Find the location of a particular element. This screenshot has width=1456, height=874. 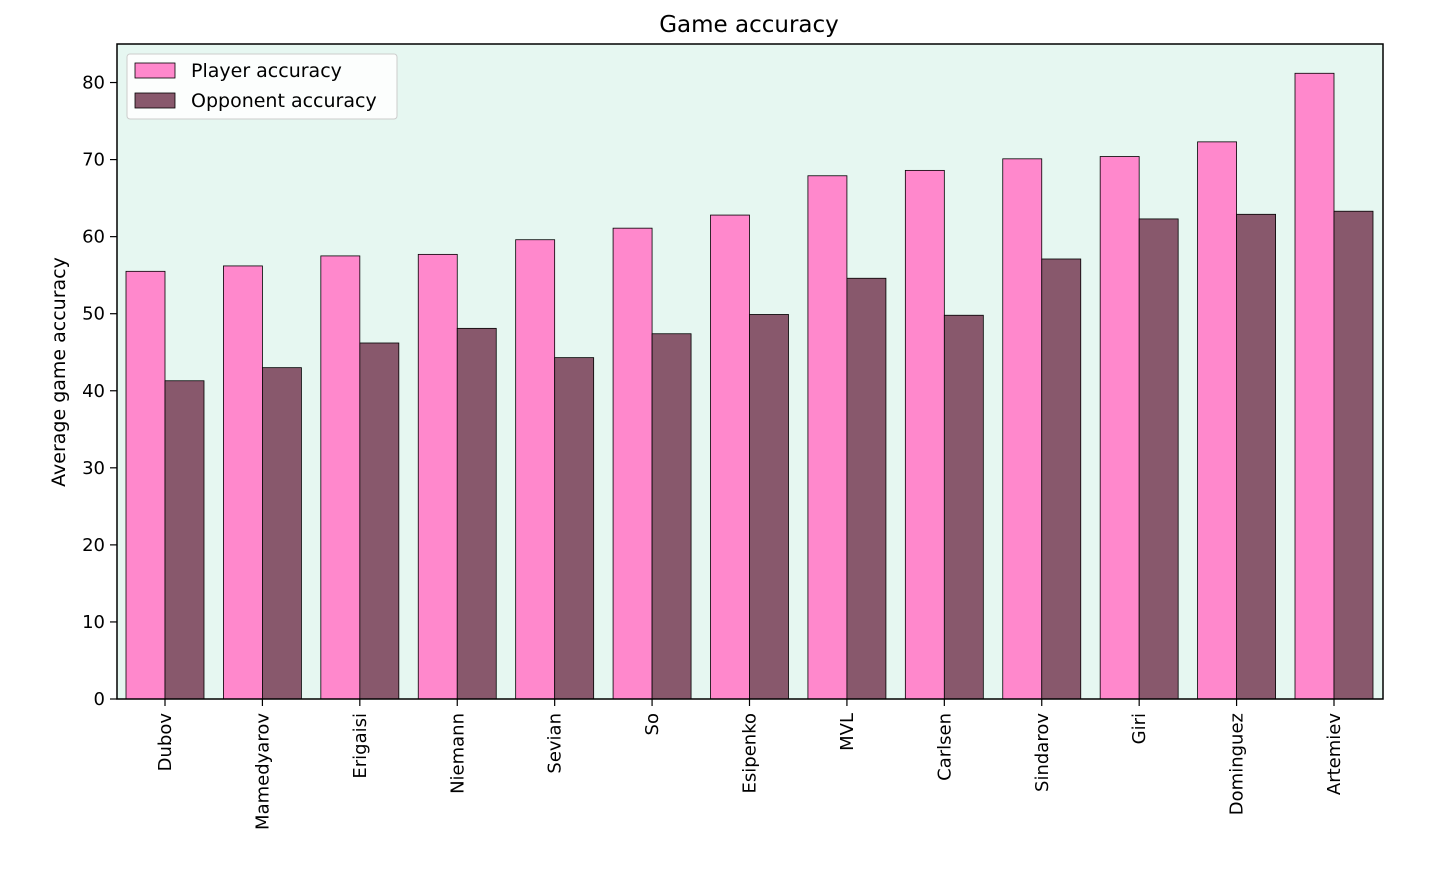

x-tick-label-erigaisi: Erigaisi is located at coordinates (360, 746).